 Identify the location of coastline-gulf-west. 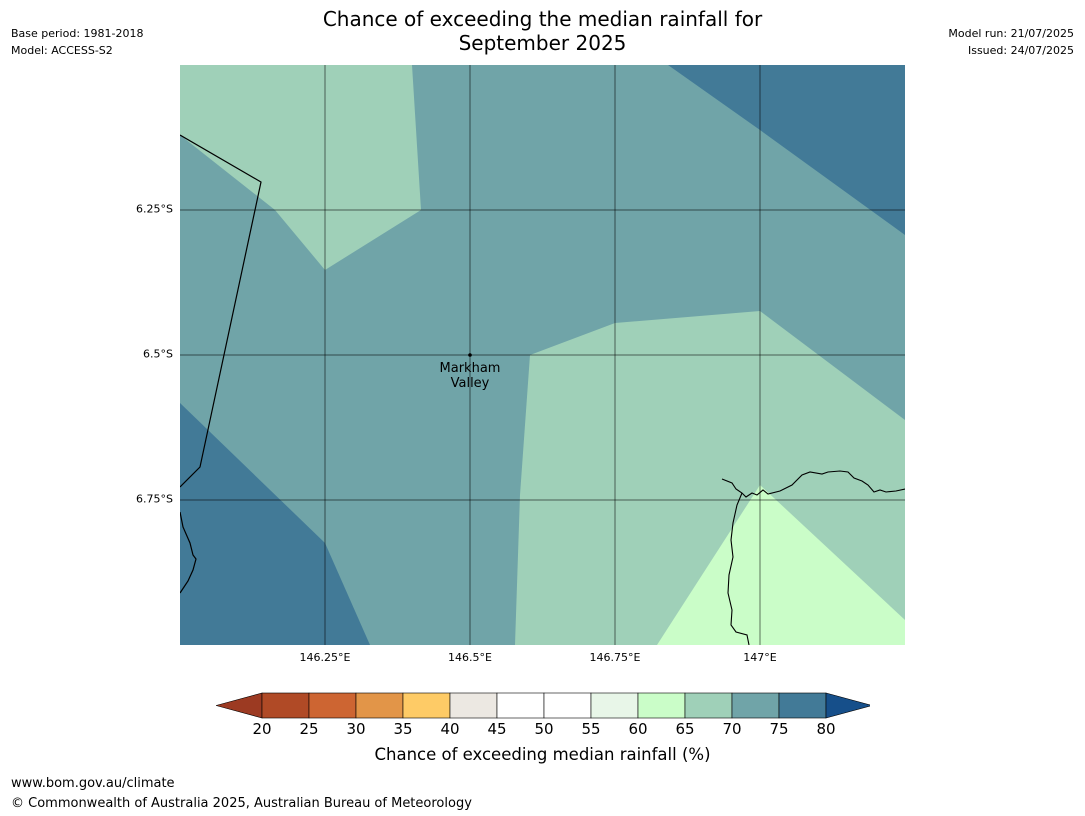
(738, 568).